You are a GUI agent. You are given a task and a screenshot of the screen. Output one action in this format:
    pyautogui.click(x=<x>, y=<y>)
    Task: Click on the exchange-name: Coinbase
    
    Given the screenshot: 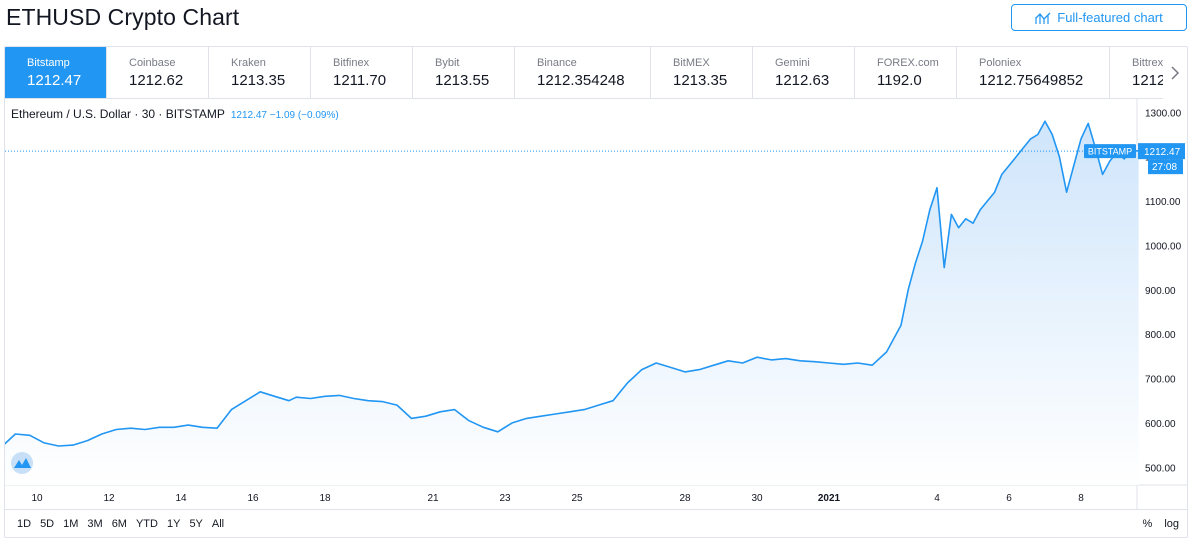 What is the action you would take?
    pyautogui.click(x=152, y=63)
    